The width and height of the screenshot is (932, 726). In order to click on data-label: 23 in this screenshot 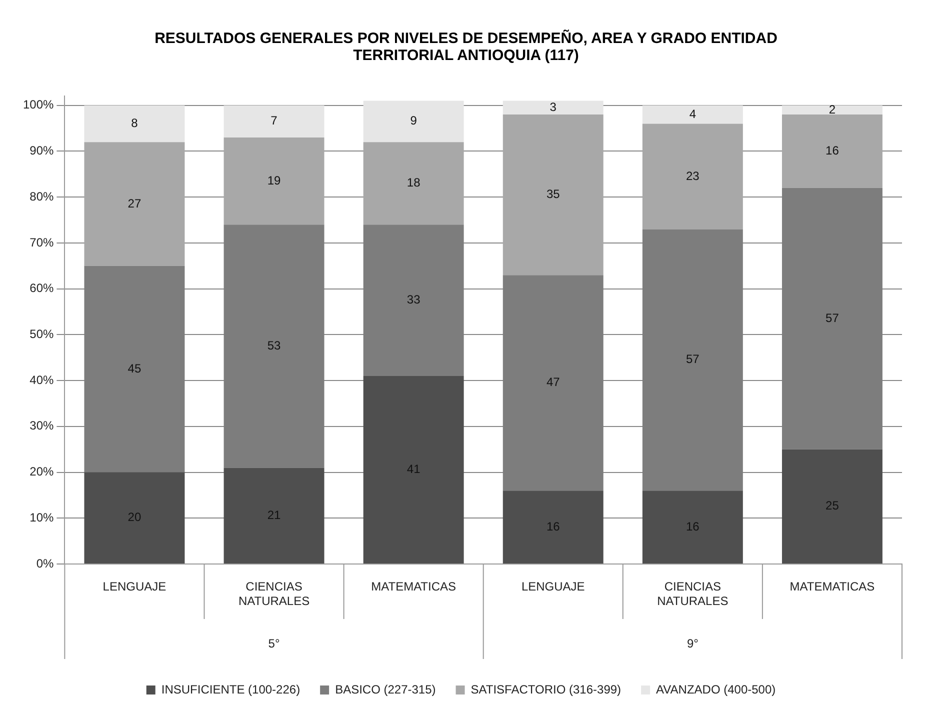, I will do `click(693, 175)`.